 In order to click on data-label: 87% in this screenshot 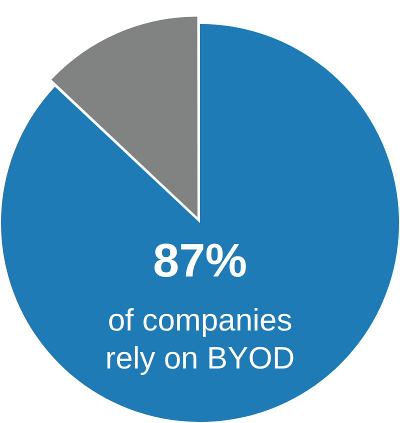, I will do `click(200, 260)`.